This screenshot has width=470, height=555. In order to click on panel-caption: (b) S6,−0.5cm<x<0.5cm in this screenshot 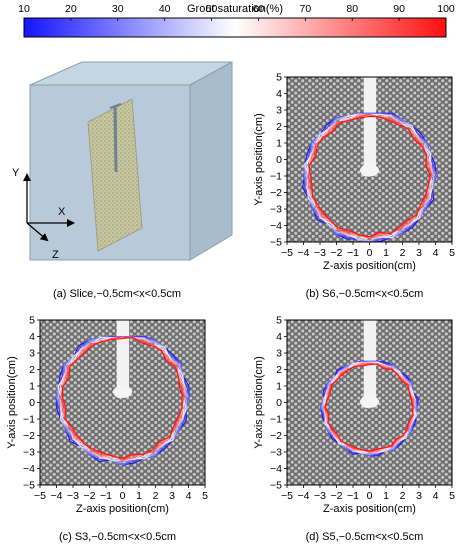, I will do `click(365, 294)`.